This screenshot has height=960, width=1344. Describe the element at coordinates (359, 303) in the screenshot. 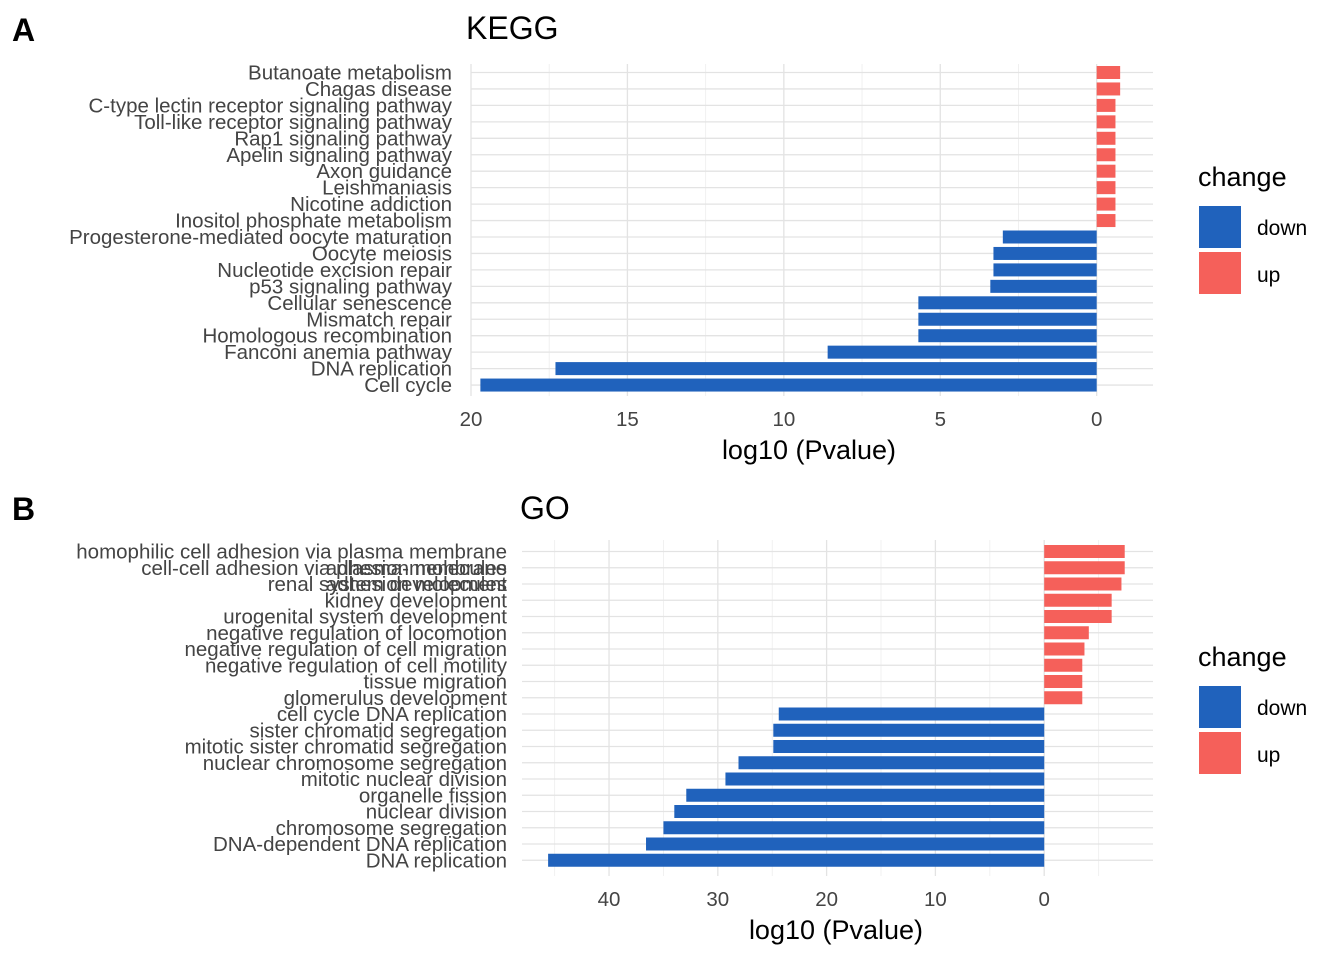

I see `kegg-category-label: Cellular senescence` at that location.